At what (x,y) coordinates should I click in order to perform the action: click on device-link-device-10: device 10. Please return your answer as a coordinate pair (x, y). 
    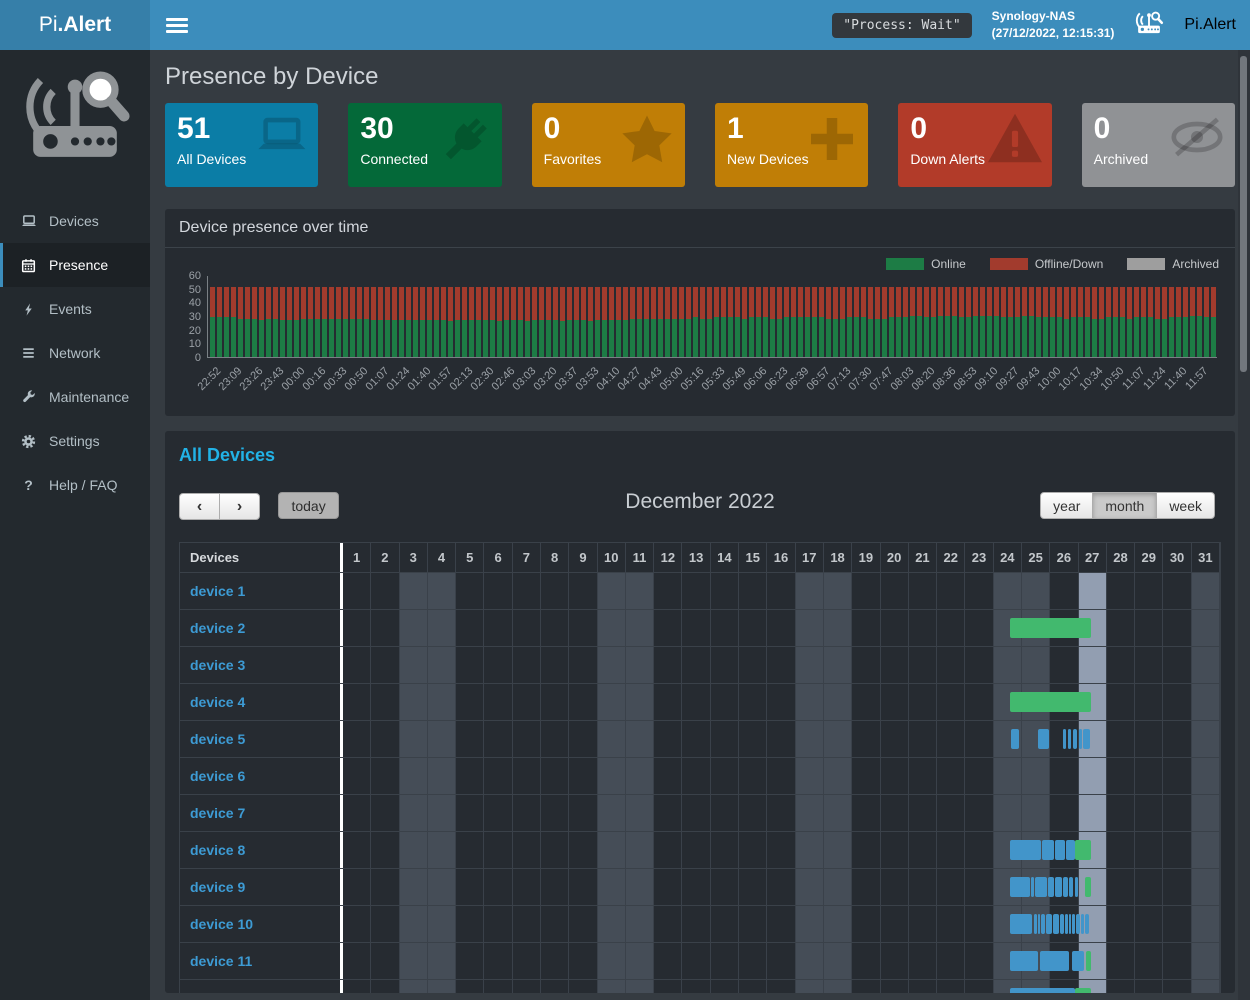
    Looking at the image, I should click on (222, 924).